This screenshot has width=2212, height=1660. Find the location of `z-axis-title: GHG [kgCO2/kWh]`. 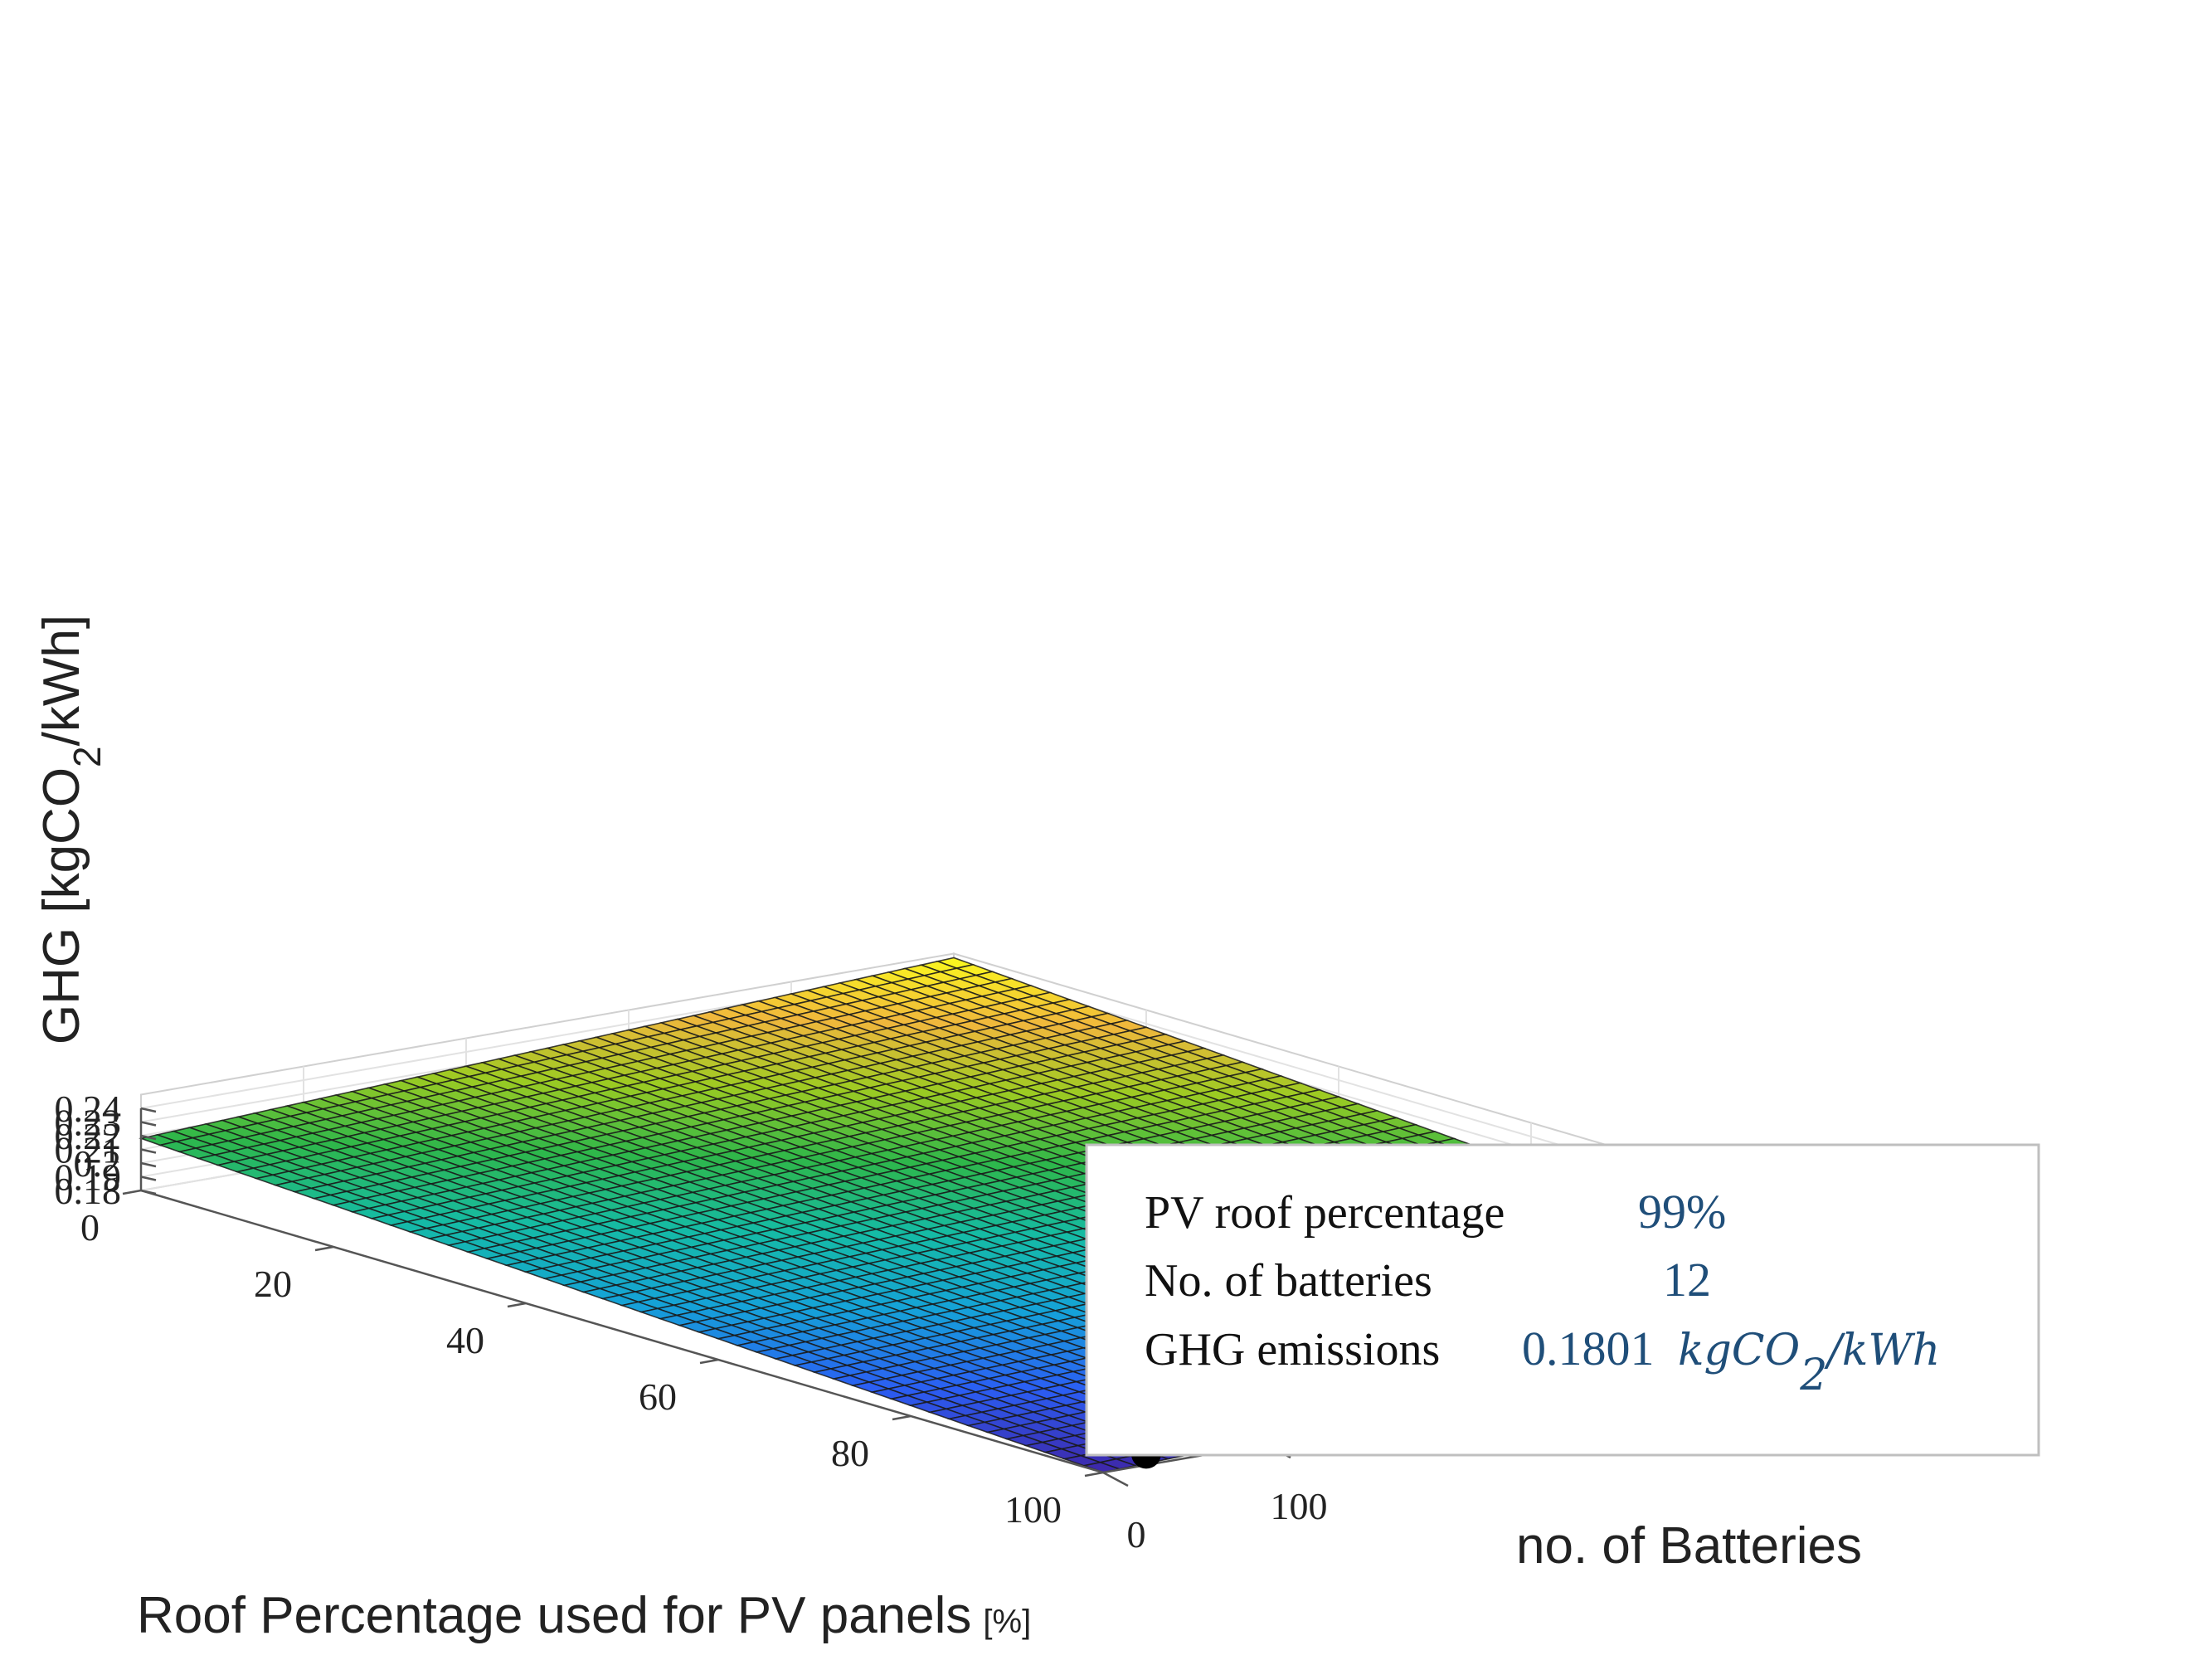

z-axis-title: GHG [kgCO2/kWh] is located at coordinates (71, 829).